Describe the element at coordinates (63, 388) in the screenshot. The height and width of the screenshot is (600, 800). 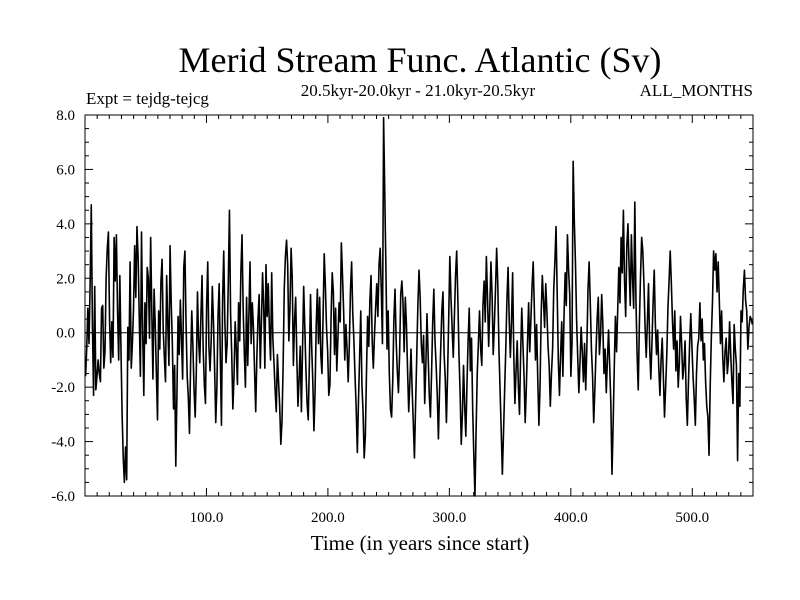
I see `y-tick-label: -2.0` at that location.